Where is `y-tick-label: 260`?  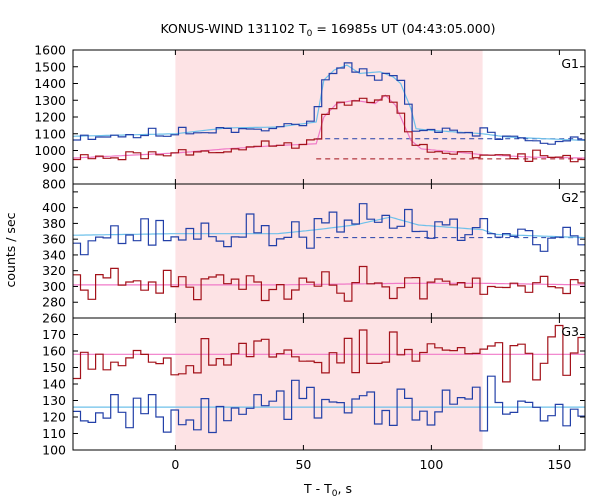 y-tick-label: 260 is located at coordinates (54, 318).